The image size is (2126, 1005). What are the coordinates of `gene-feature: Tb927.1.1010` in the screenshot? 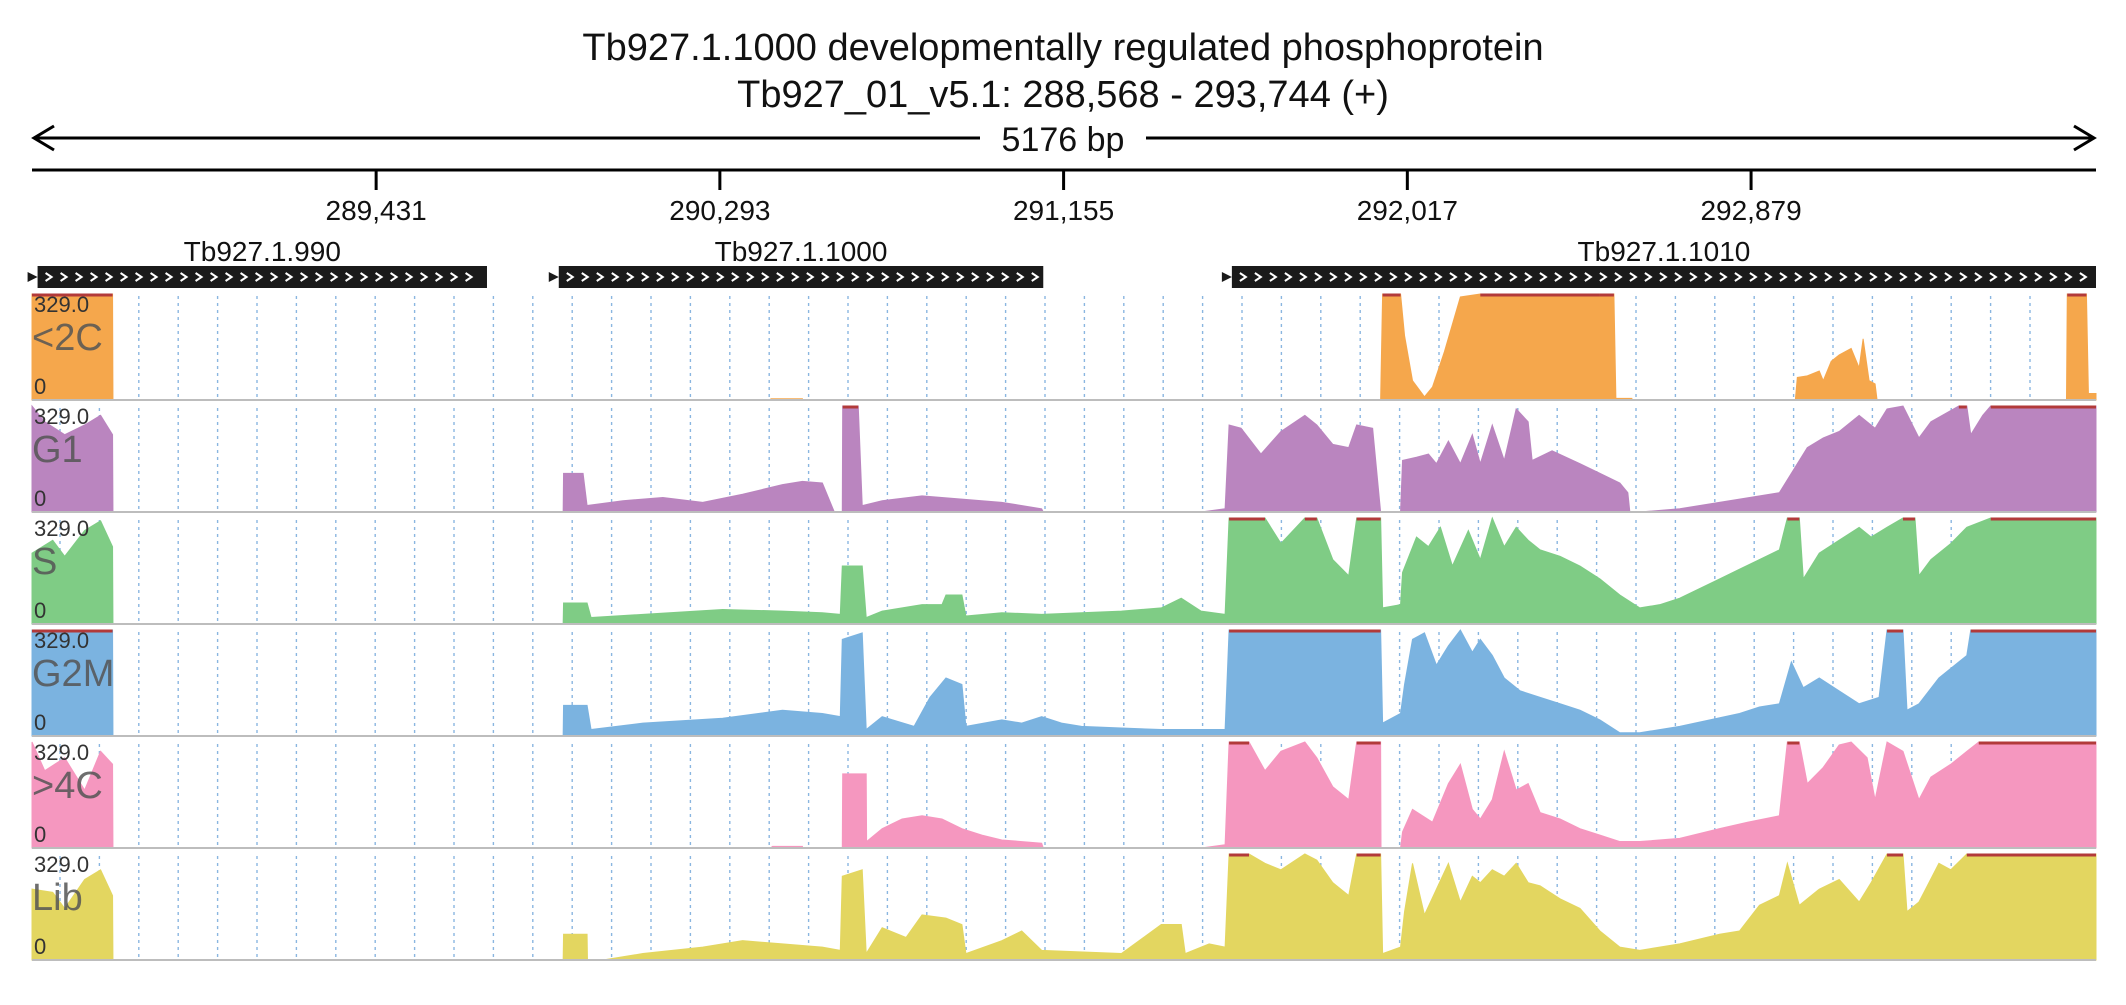 It's located at (1658, 262).